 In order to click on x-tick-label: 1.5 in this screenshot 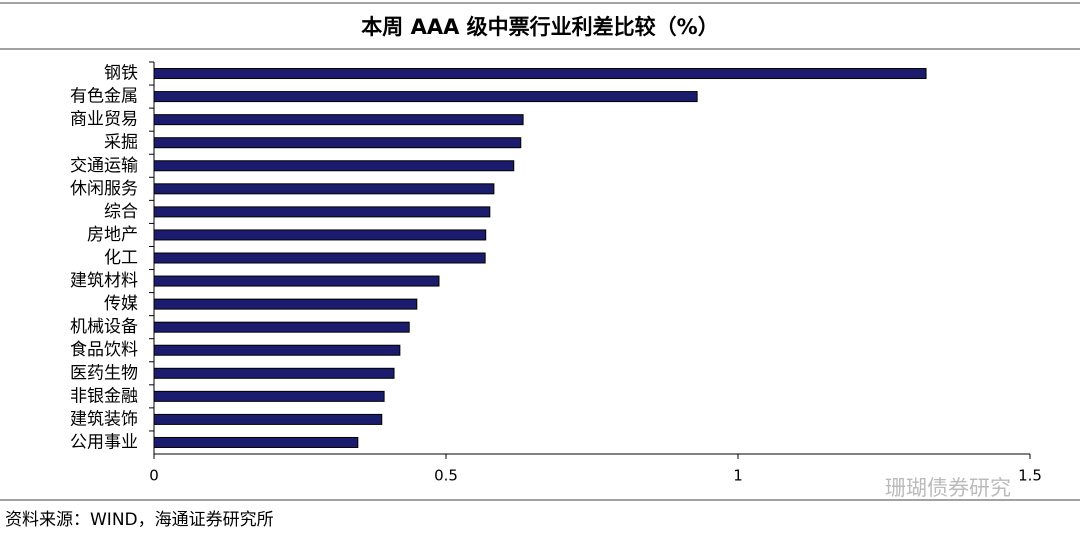, I will do `click(1030, 476)`.